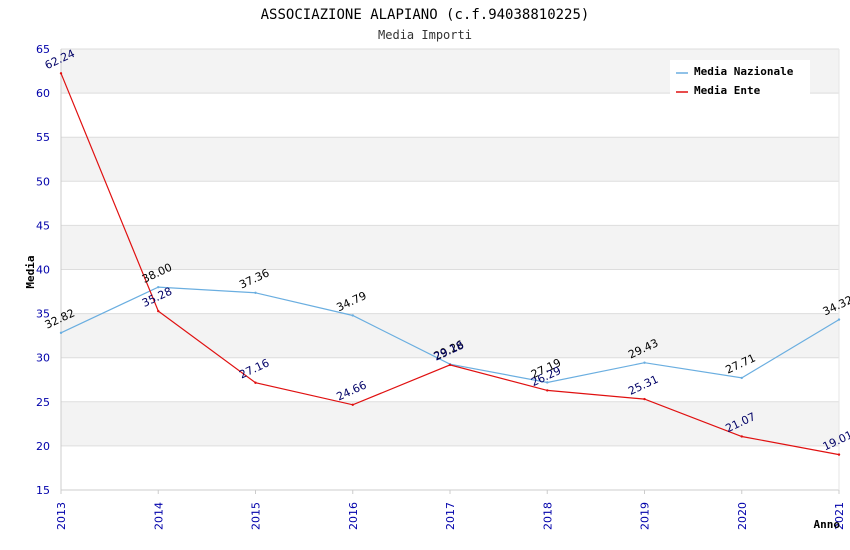 The height and width of the screenshot is (550, 850). What do you see at coordinates (43, 49) in the screenshot?
I see `y-tick-label: 65` at bounding box center [43, 49].